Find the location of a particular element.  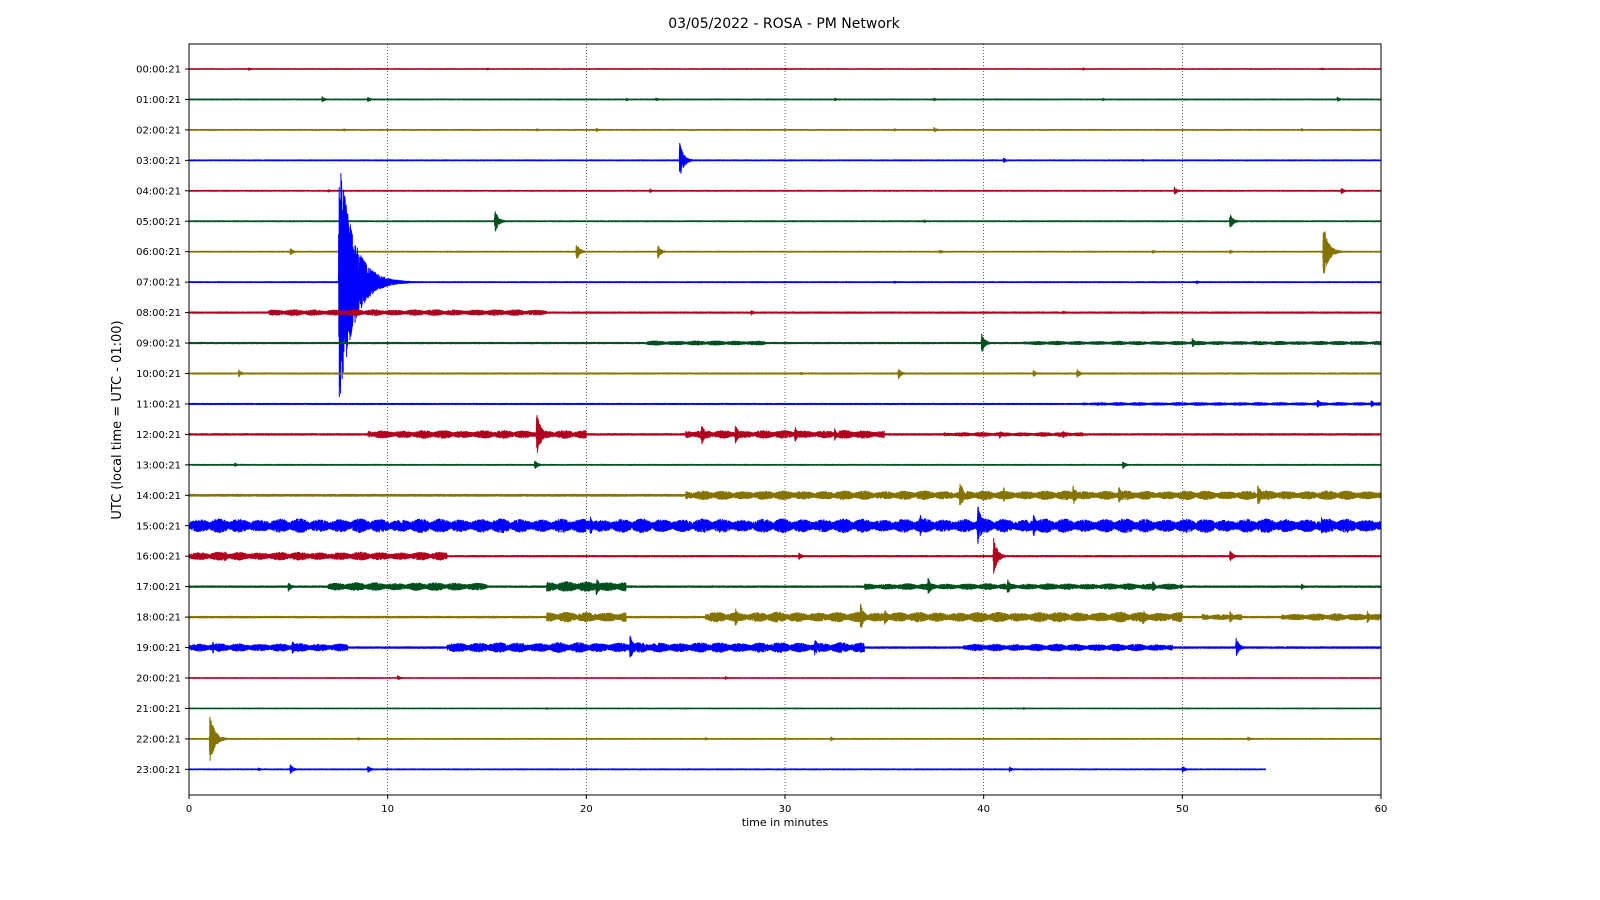

y-tick-label: 19:00:21 is located at coordinates (158, 648).